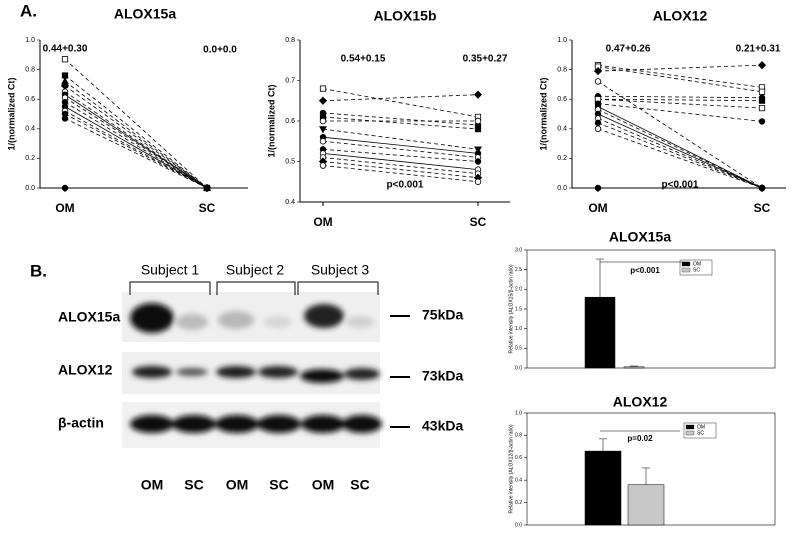 The width and height of the screenshot is (800, 534). What do you see at coordinates (340, 270) in the screenshot?
I see `subject-label: Subject 3` at bounding box center [340, 270].